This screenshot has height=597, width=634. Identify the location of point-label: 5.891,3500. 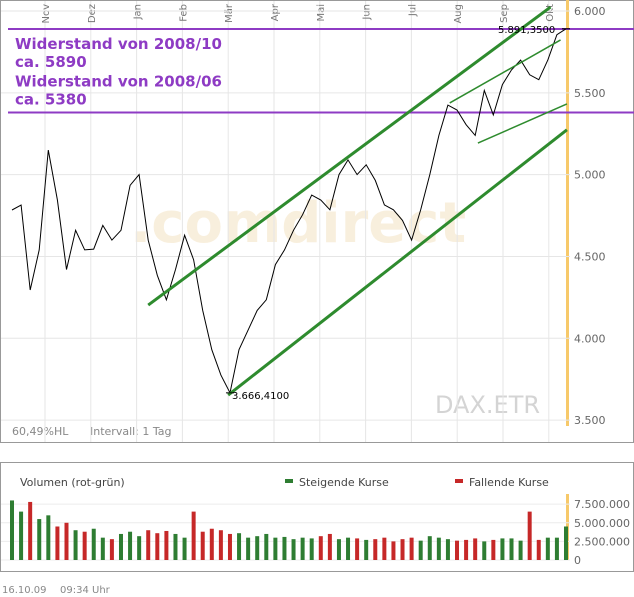
(526, 30).